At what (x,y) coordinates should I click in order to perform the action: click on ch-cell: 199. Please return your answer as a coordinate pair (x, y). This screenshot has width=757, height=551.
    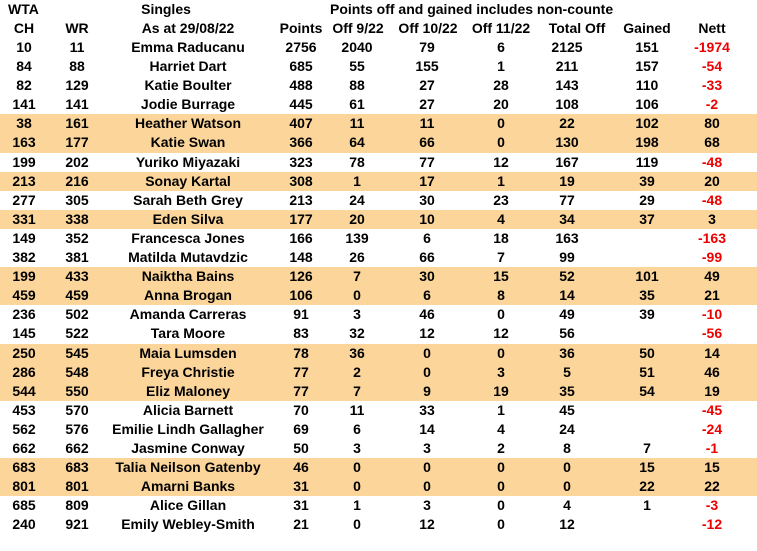
    Looking at the image, I should click on (24, 161).